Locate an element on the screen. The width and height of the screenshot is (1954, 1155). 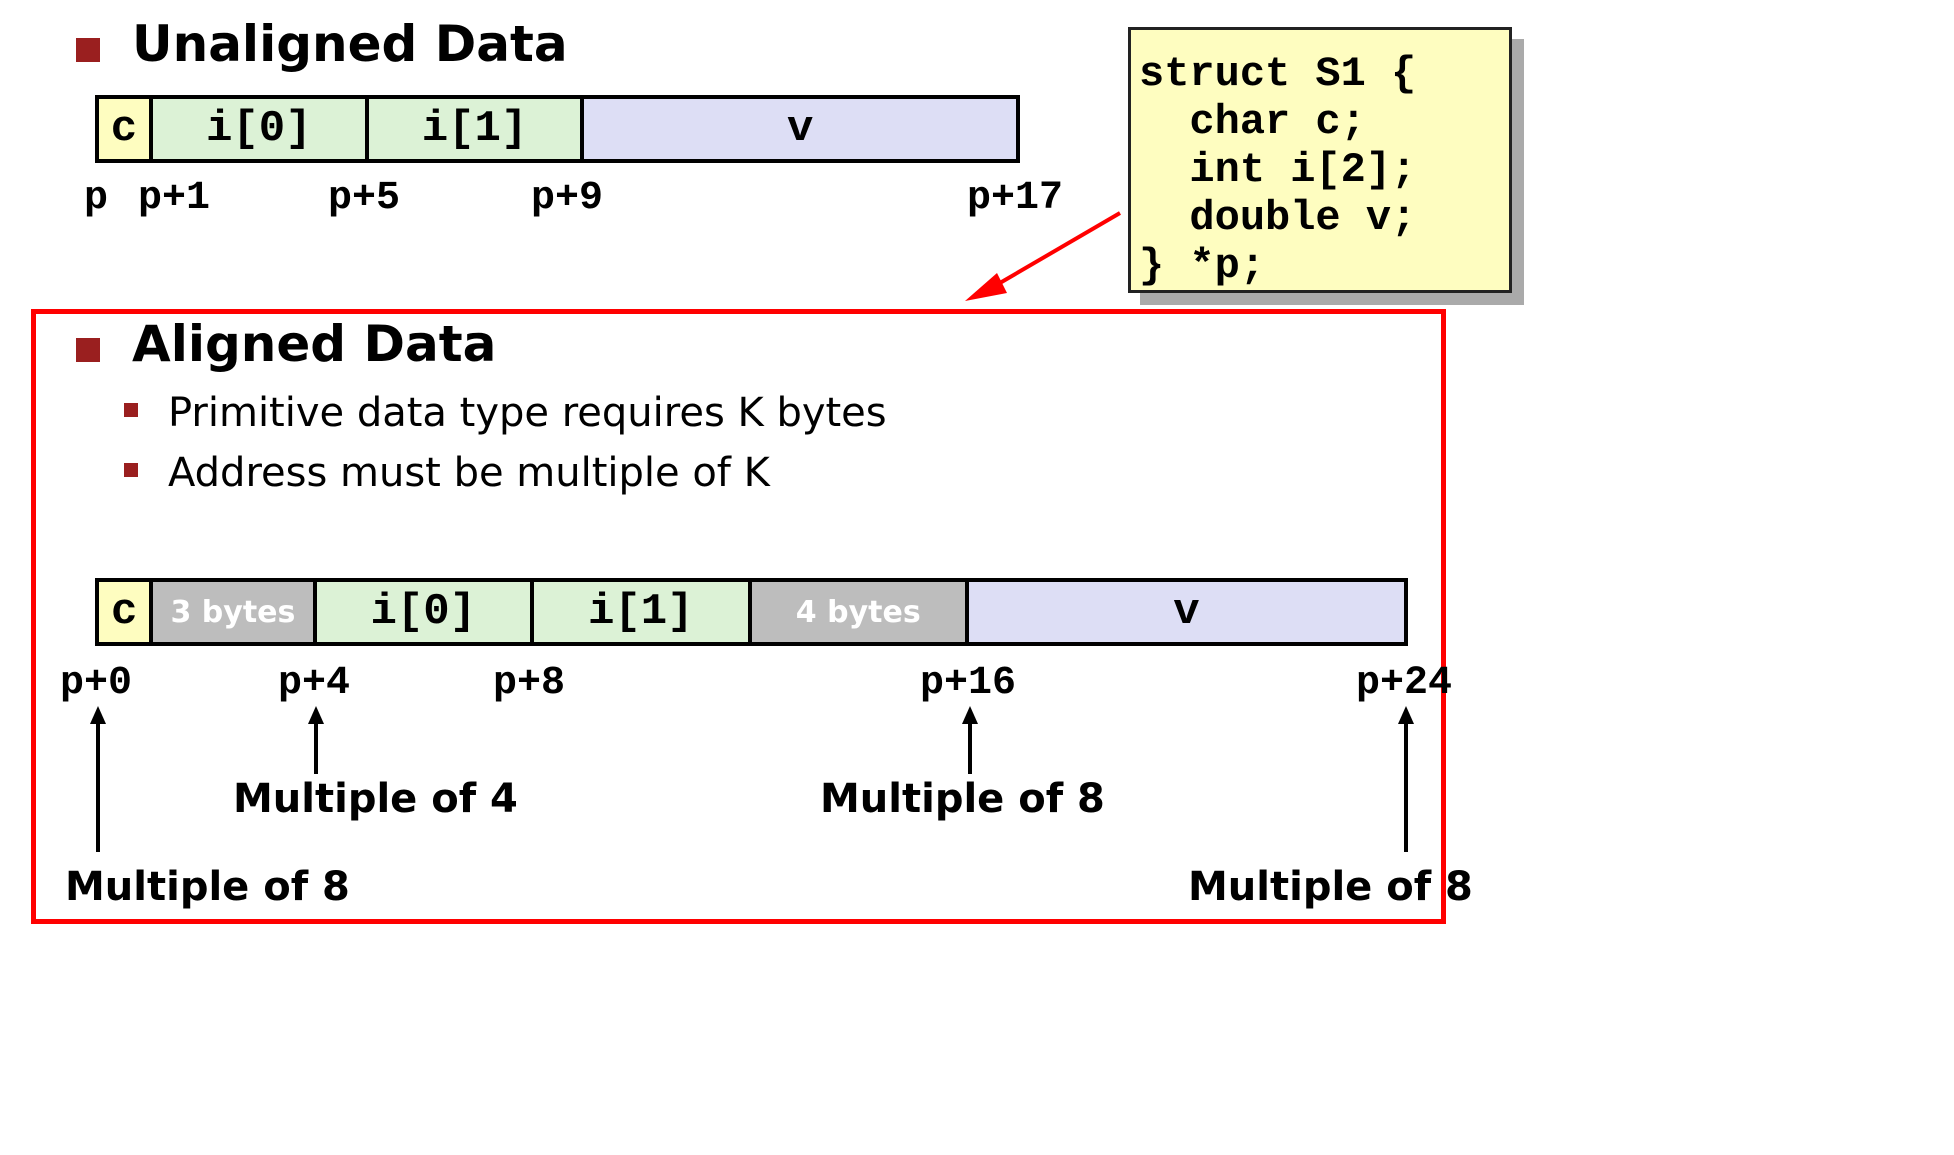
unaligned-offset-label: p is located at coordinates (96, 198).